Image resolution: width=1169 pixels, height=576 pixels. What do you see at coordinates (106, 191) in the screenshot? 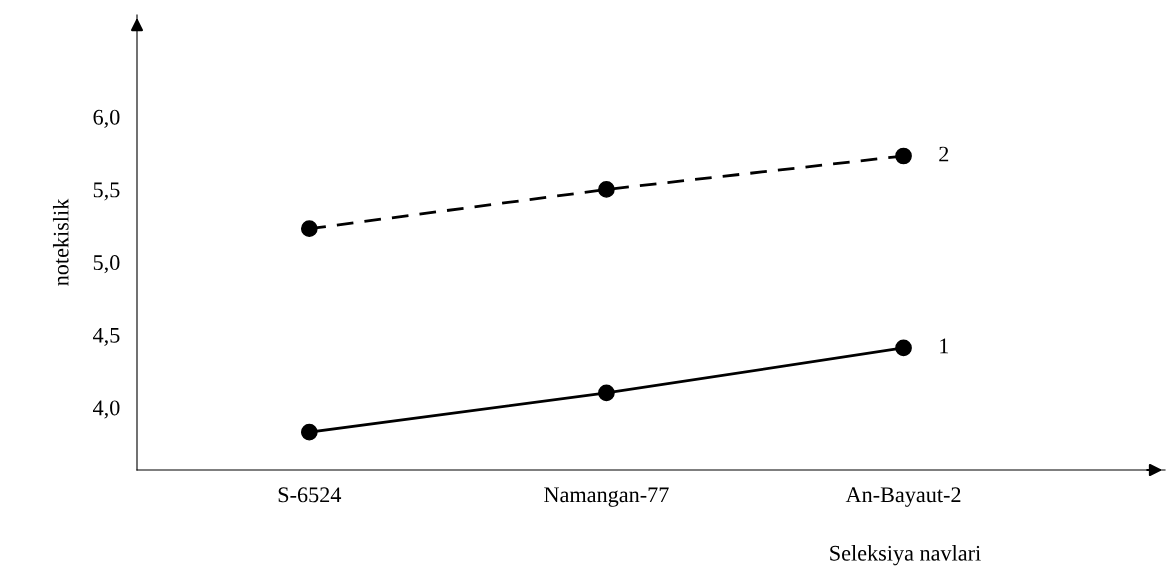
I see `y-tick-label: 5,5` at bounding box center [106, 191].